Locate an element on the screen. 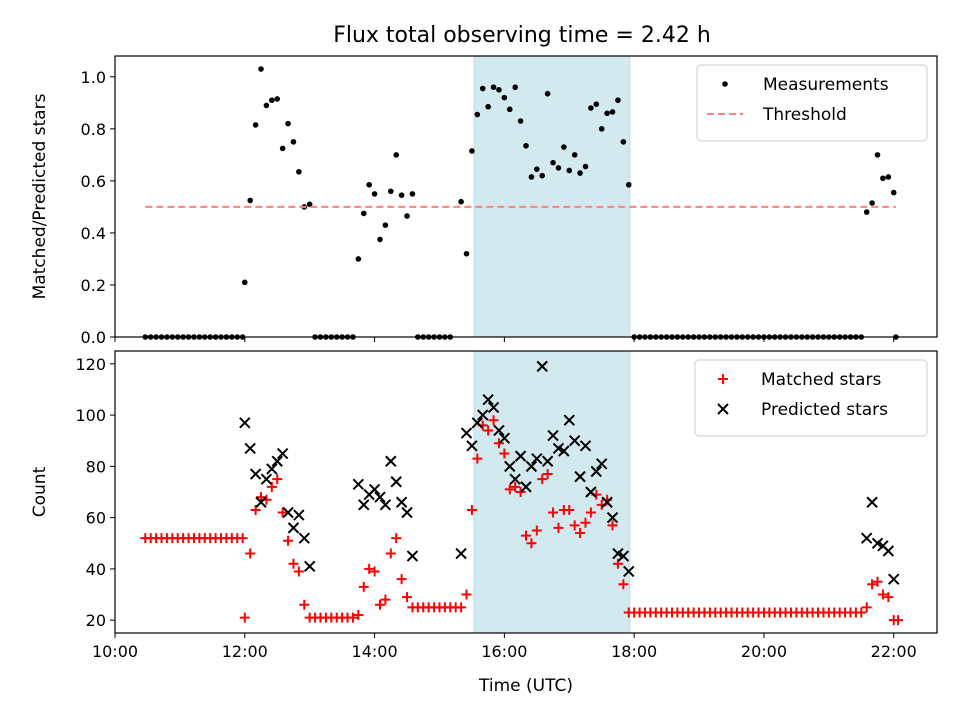 The height and width of the screenshot is (720, 960). legend: Measurements Threshold is located at coordinates (812, 103).